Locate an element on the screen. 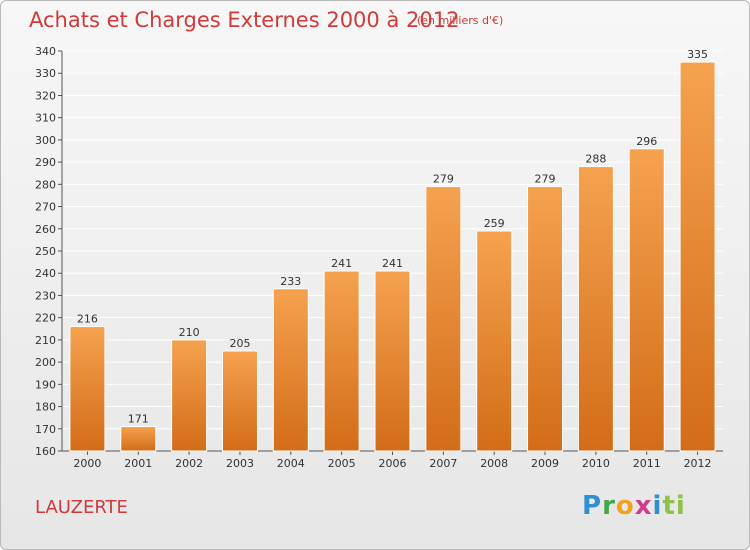  y-tick-label: 320 is located at coordinates (45, 95).